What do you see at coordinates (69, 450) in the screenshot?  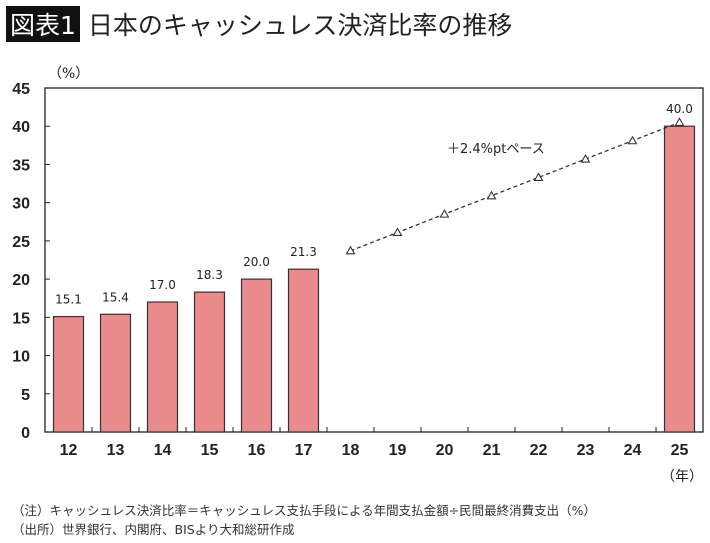 I see `x-tick-label: 12` at bounding box center [69, 450].